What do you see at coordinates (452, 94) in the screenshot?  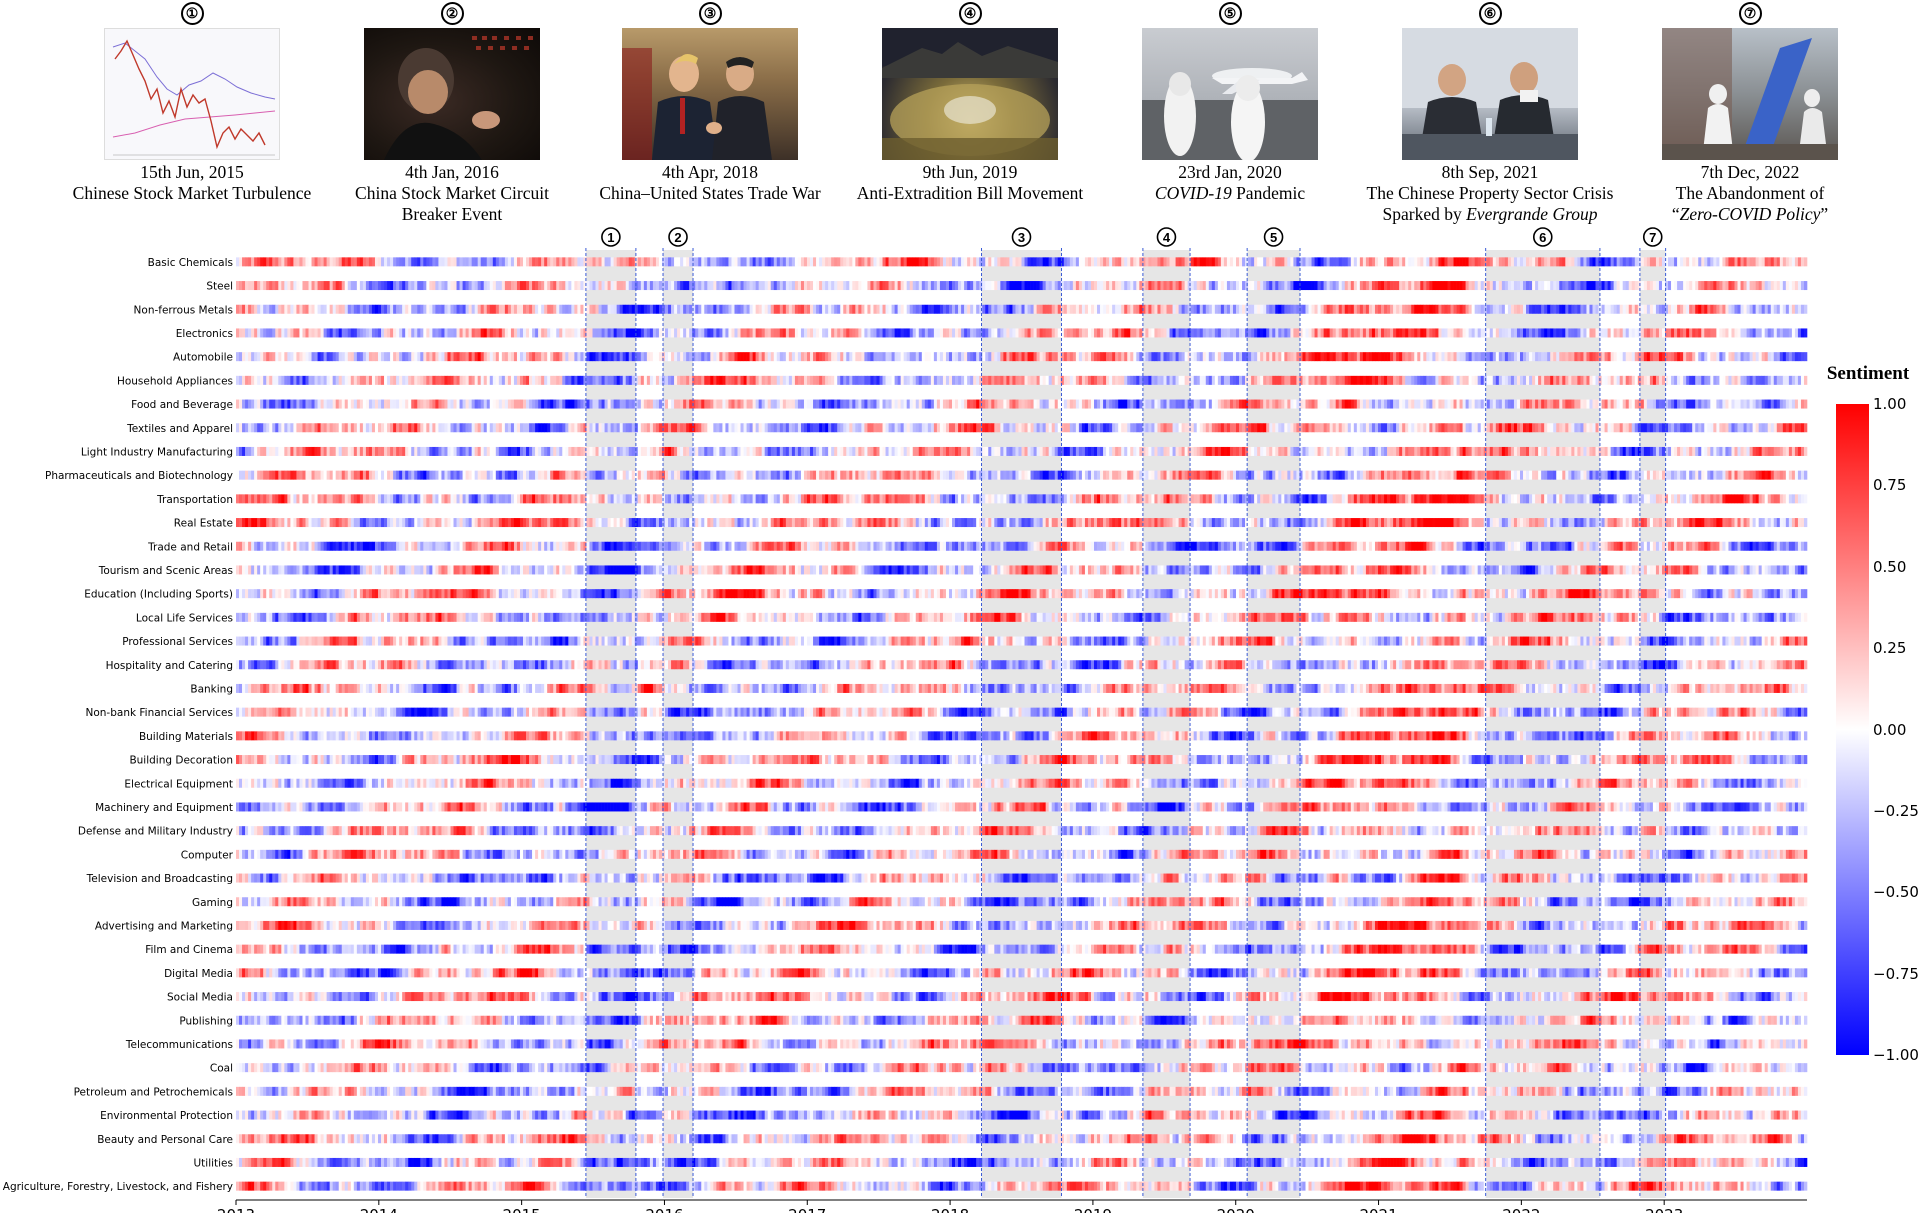 I see `trader-photo` at bounding box center [452, 94].